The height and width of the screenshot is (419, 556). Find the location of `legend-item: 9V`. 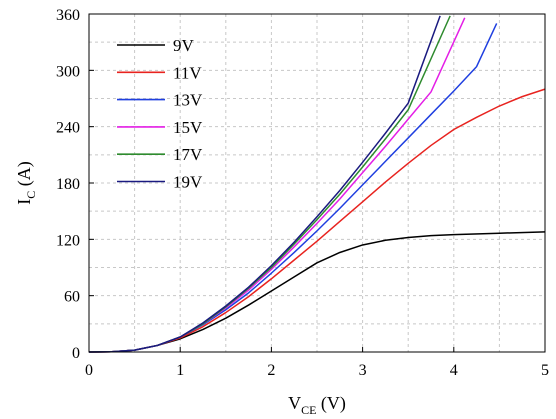

legend-item: 9V is located at coordinates (156, 45).